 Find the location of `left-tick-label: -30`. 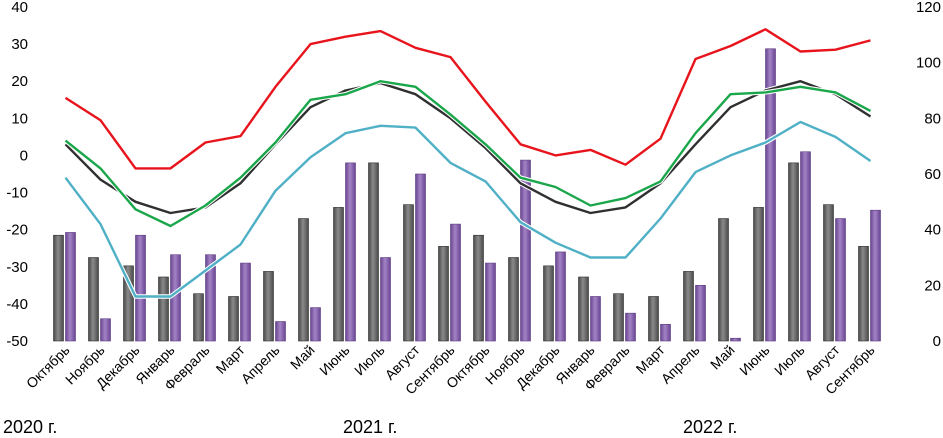

left-tick-label: -30 is located at coordinates (17, 267).